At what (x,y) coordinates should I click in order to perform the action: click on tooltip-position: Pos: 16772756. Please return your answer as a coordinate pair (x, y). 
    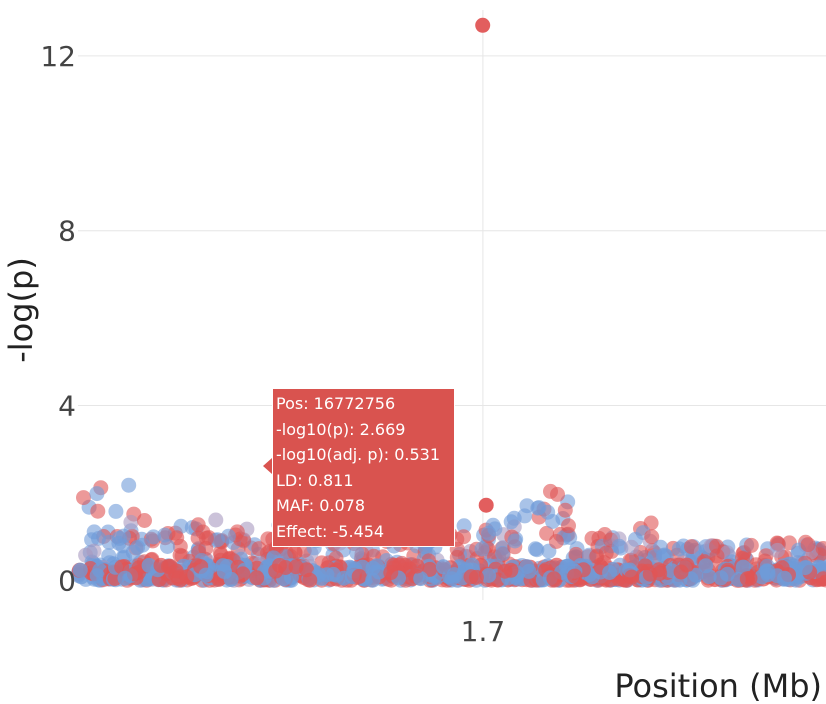
    Looking at the image, I should click on (336, 403).